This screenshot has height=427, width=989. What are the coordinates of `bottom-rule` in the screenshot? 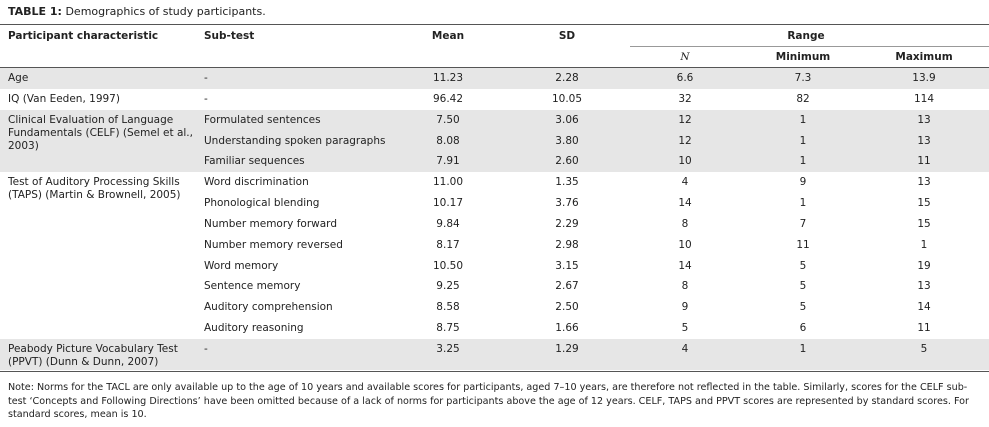 It's located at (494, 371).